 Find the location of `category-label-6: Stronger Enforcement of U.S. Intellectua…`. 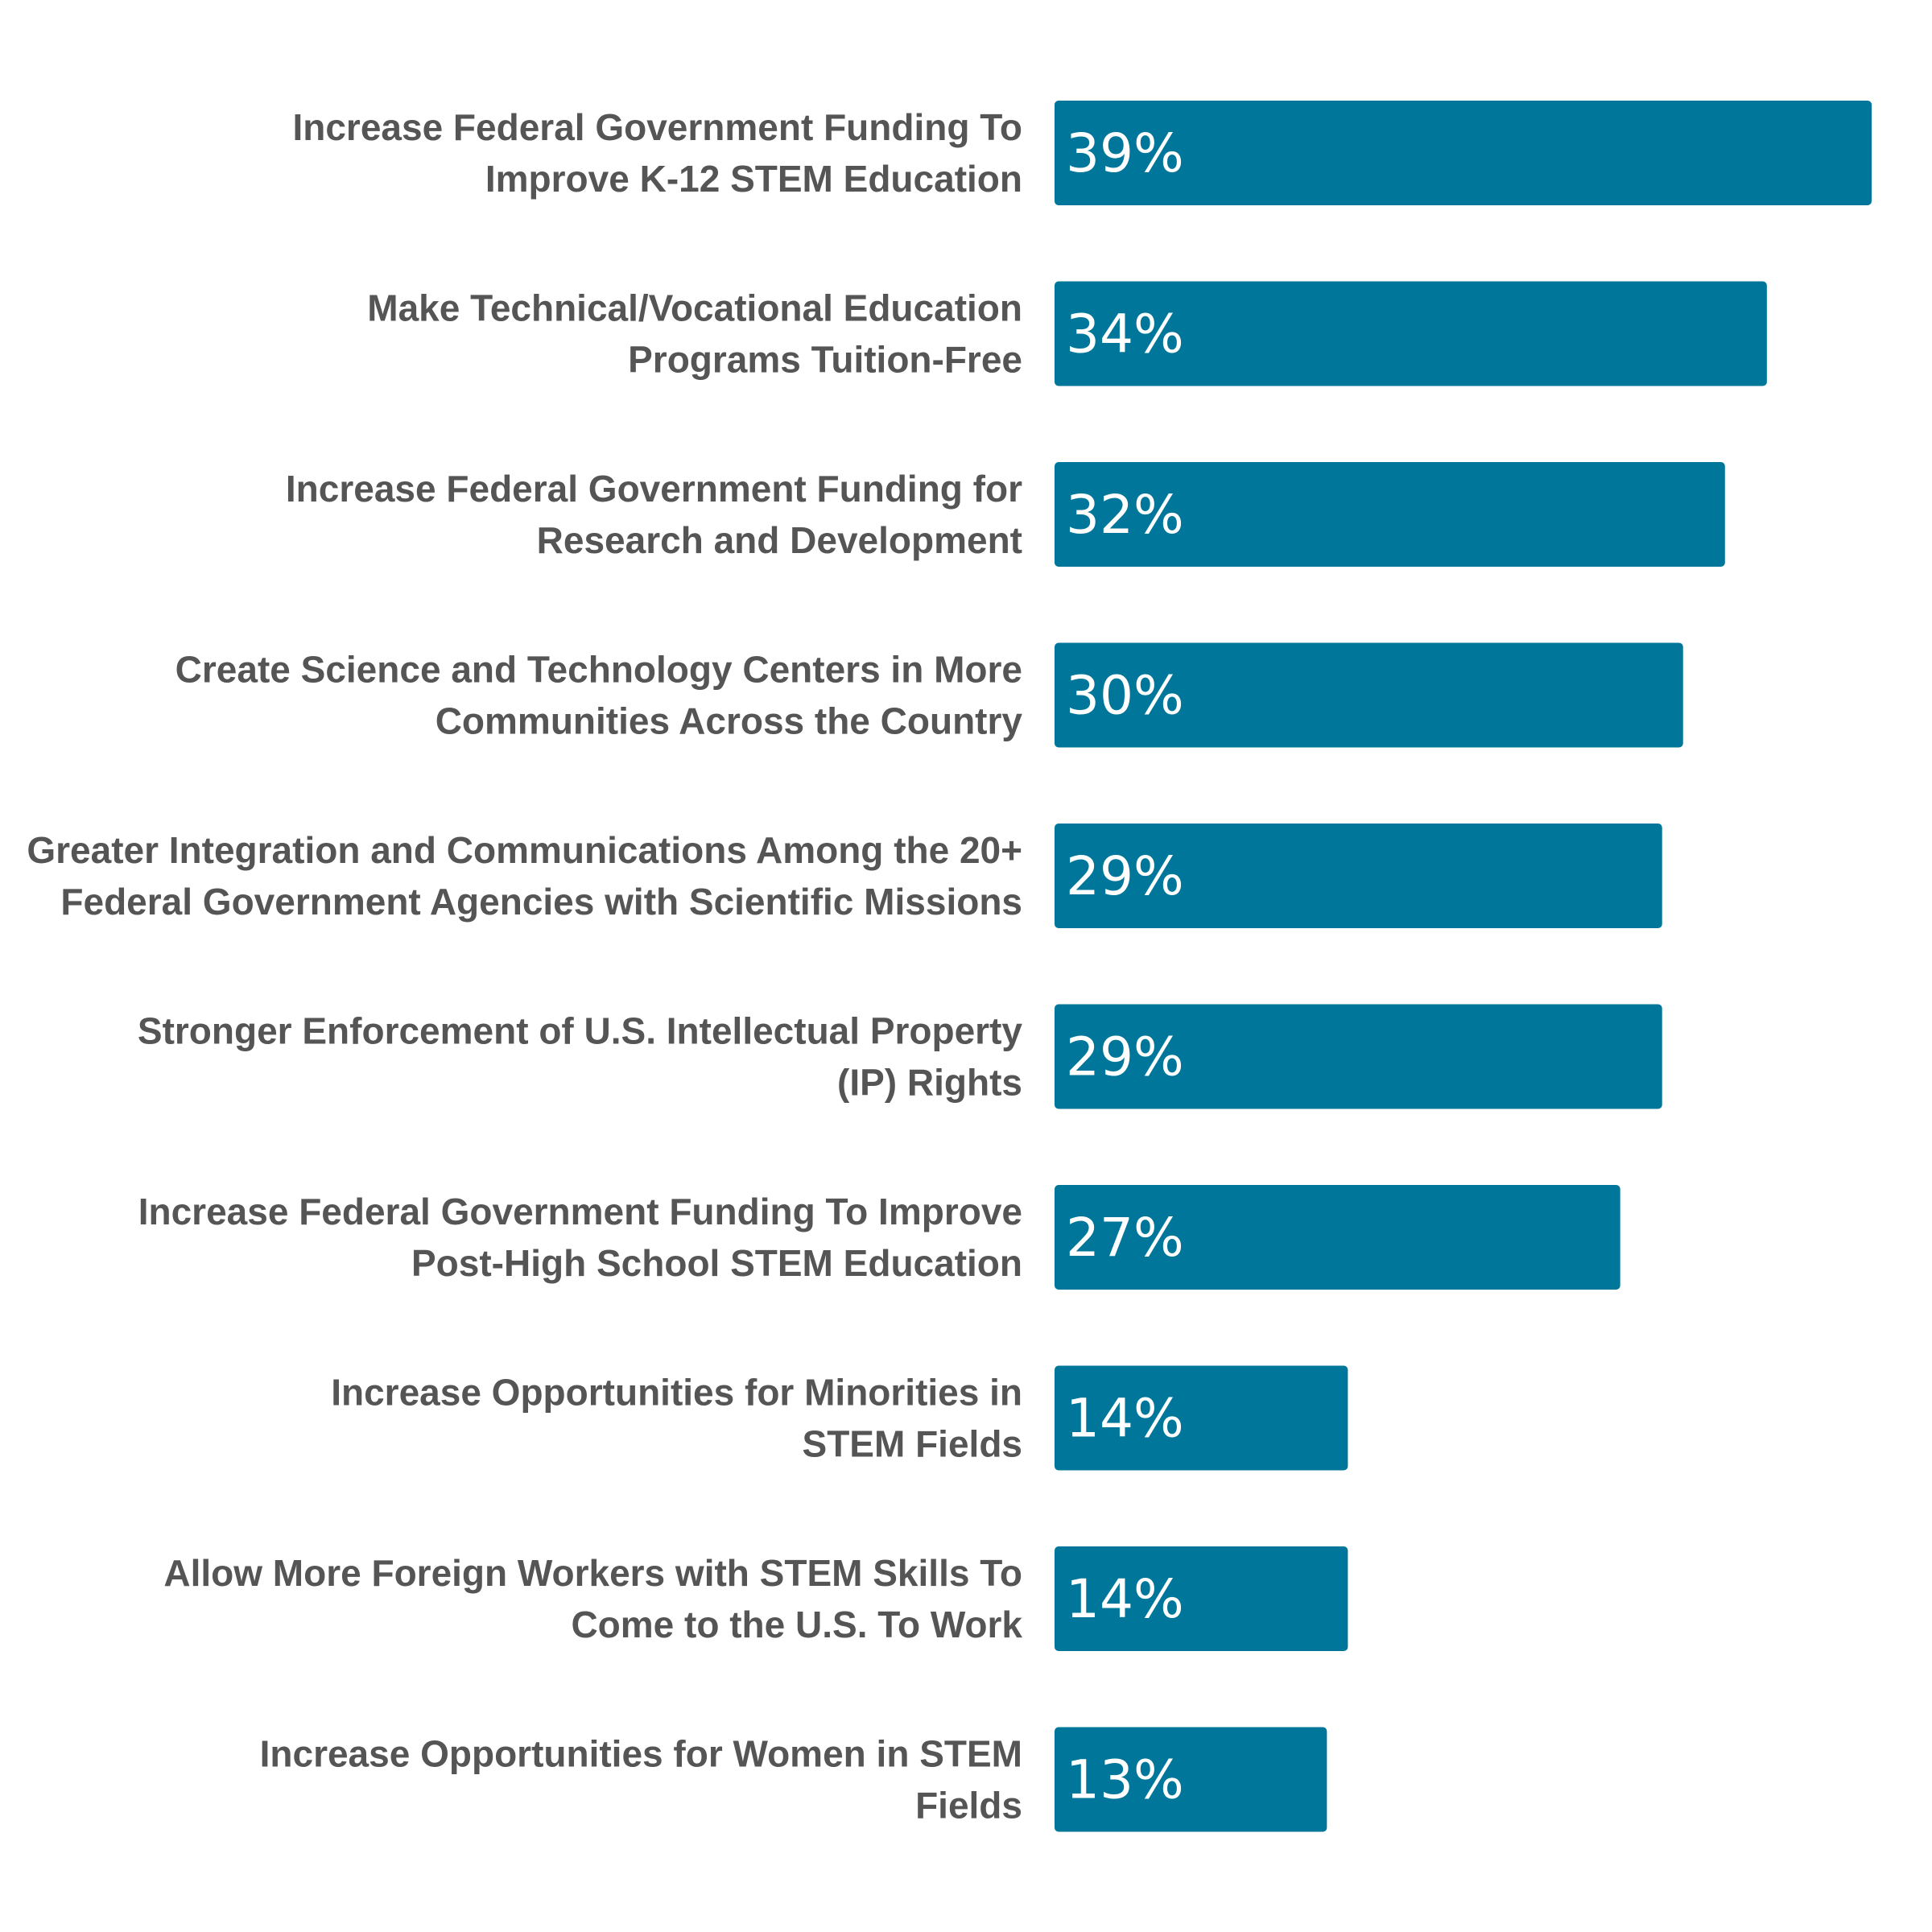

category-label-6: Stronger Enforcement of U.S. Intellectua… is located at coordinates (580, 1057).